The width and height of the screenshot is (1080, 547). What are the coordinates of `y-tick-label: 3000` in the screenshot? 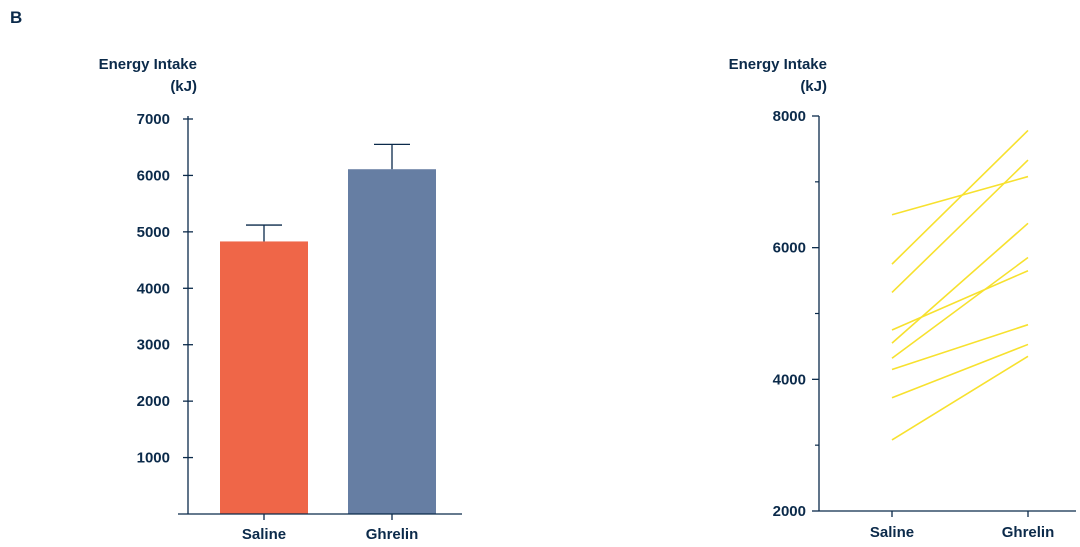 It's located at (153, 345).